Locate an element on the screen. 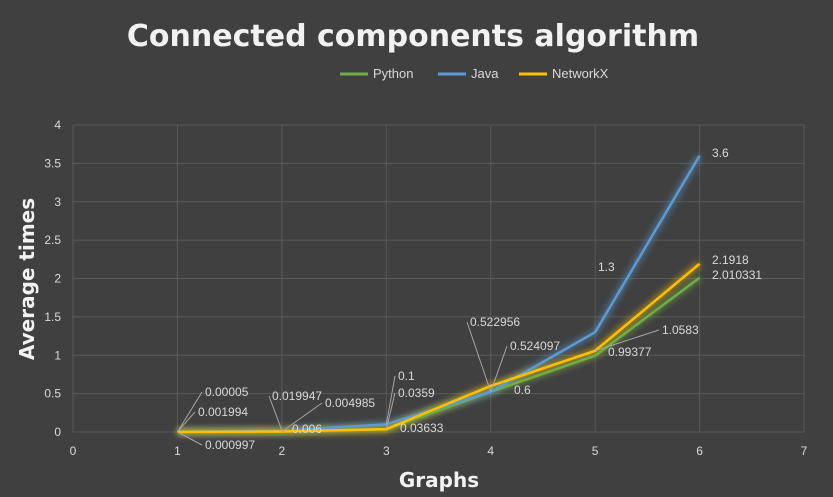  data-label-python: 0.004985 is located at coordinates (350, 403).